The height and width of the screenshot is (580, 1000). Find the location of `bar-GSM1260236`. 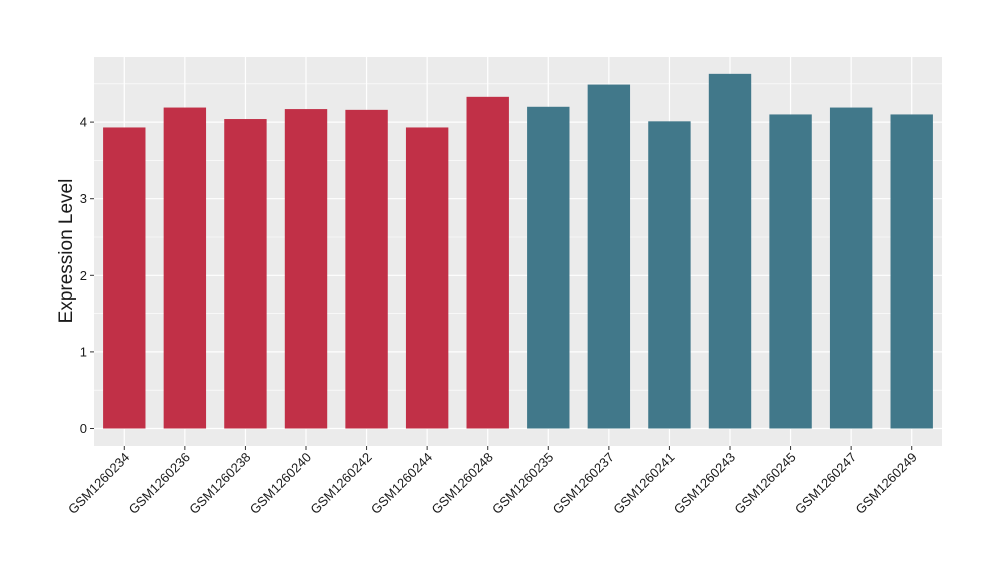

bar-GSM1260236 is located at coordinates (185, 268).